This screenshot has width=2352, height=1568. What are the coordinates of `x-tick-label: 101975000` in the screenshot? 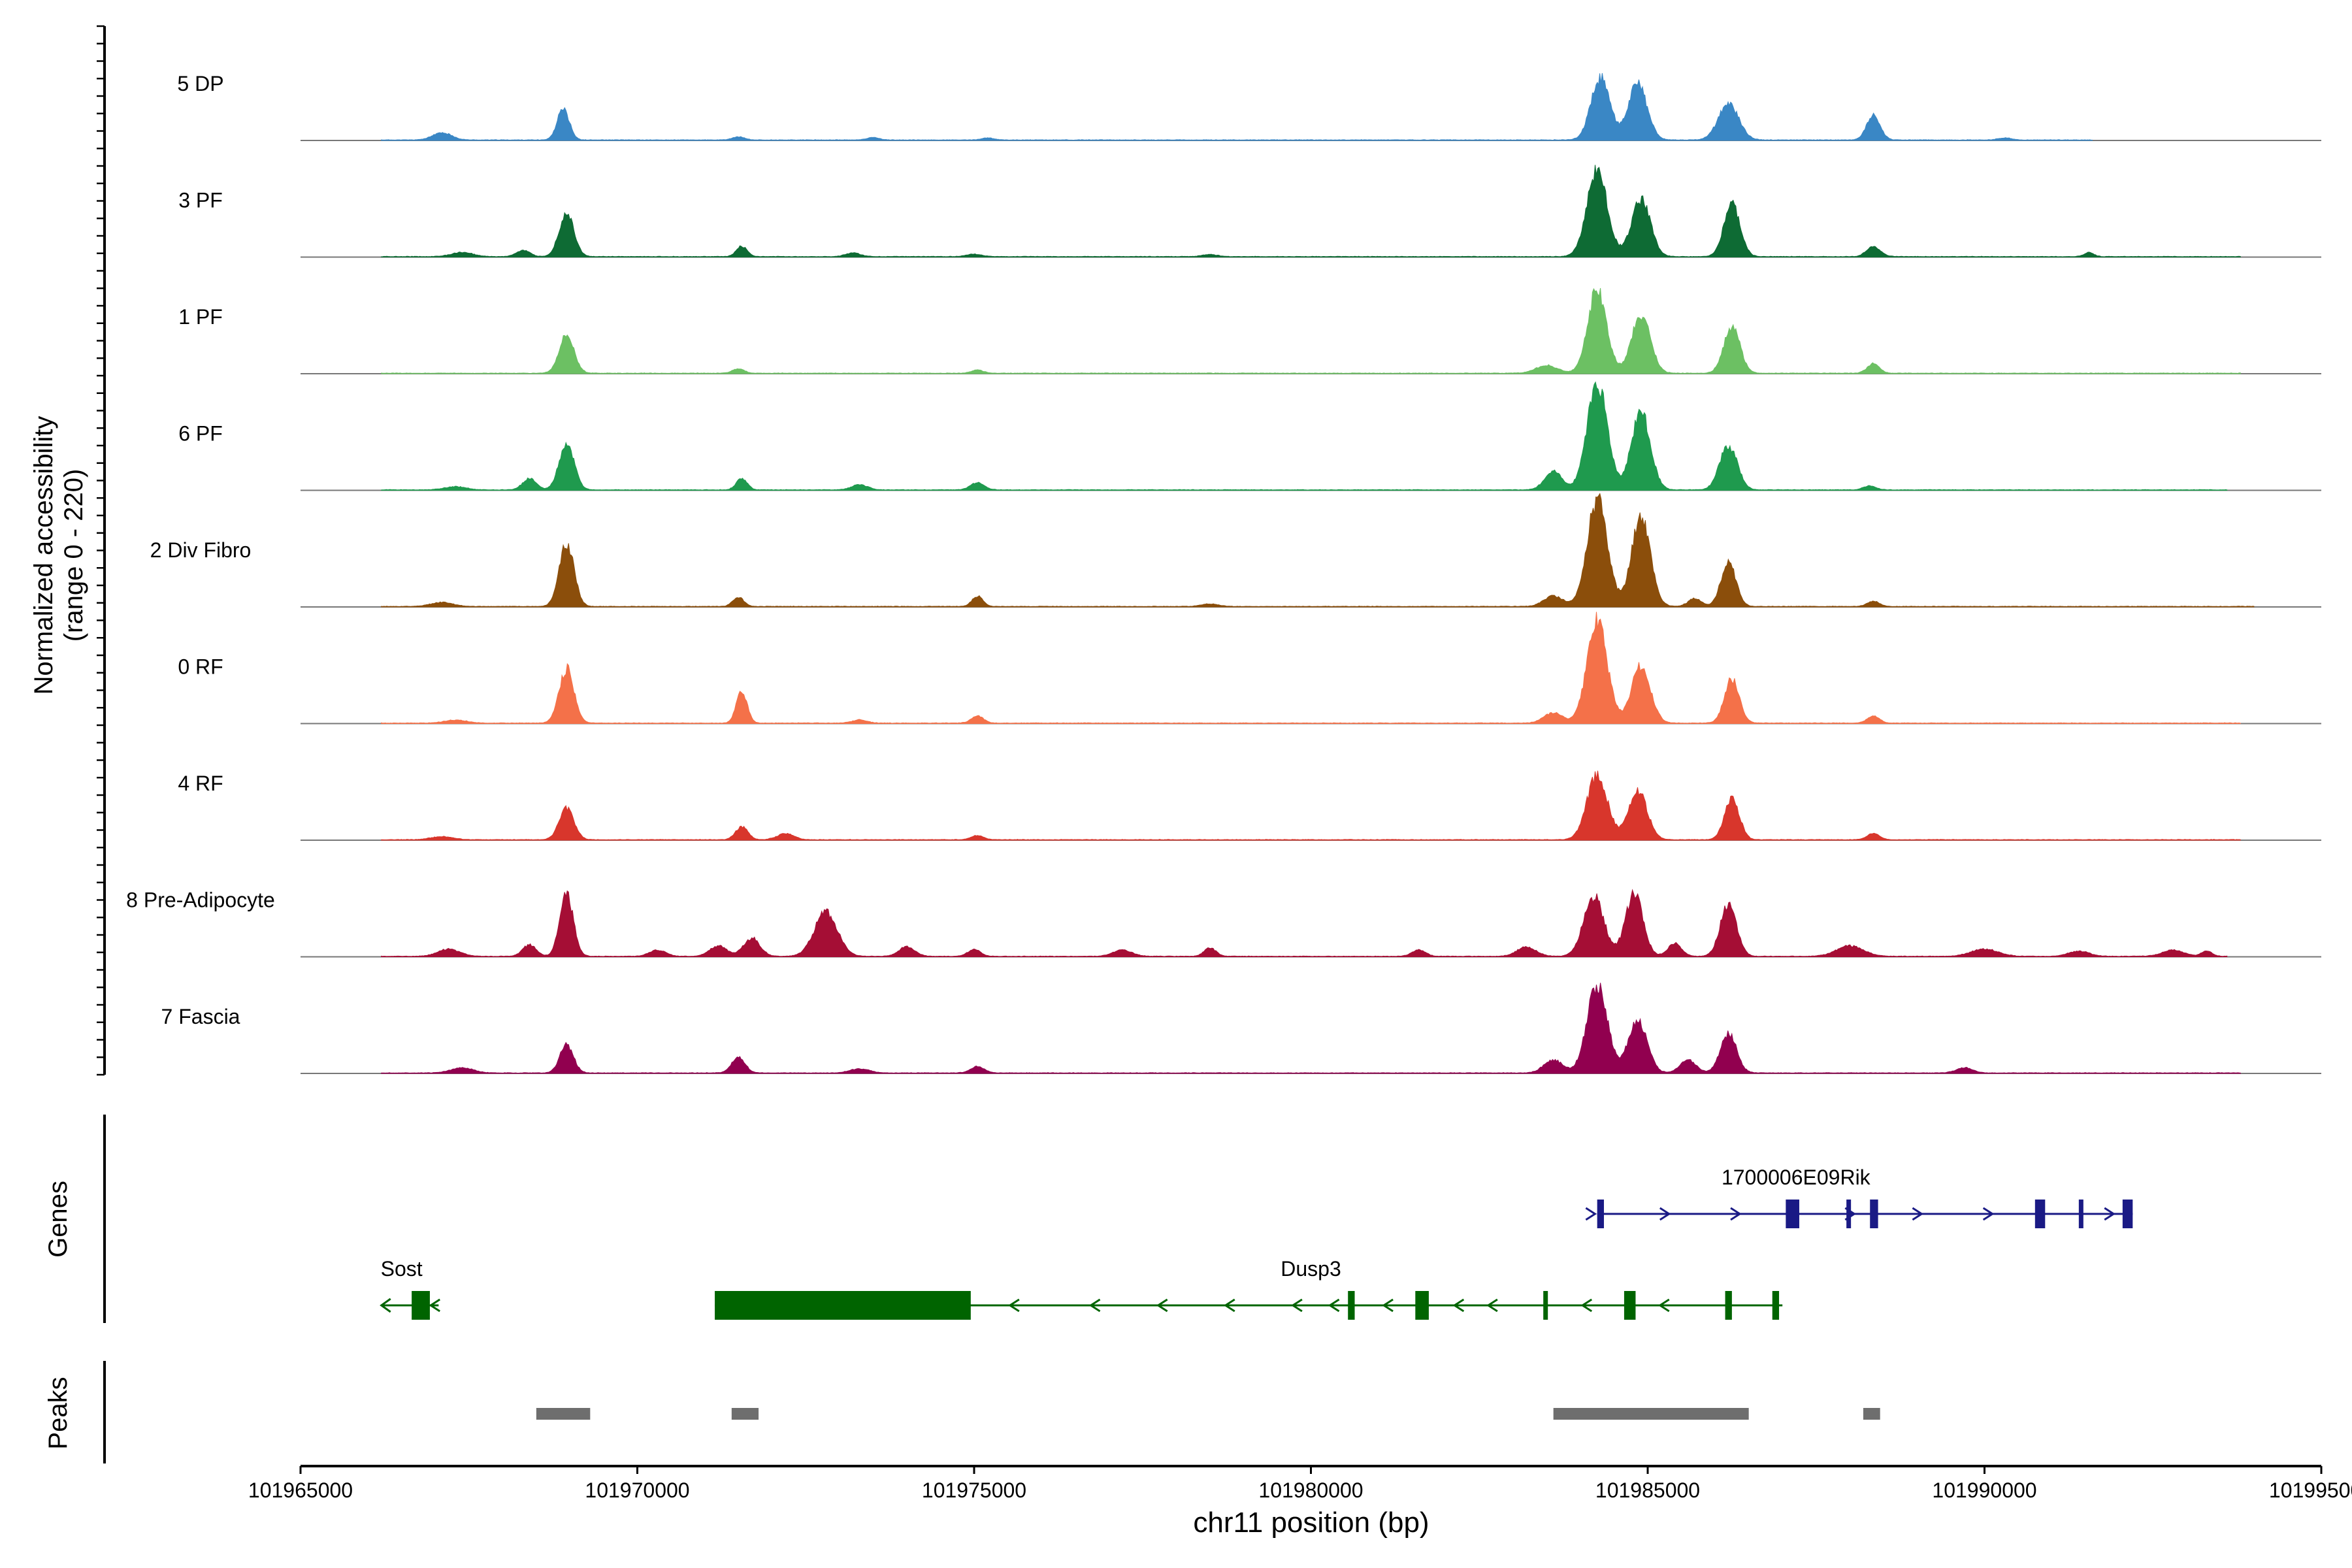 It's located at (974, 1490).